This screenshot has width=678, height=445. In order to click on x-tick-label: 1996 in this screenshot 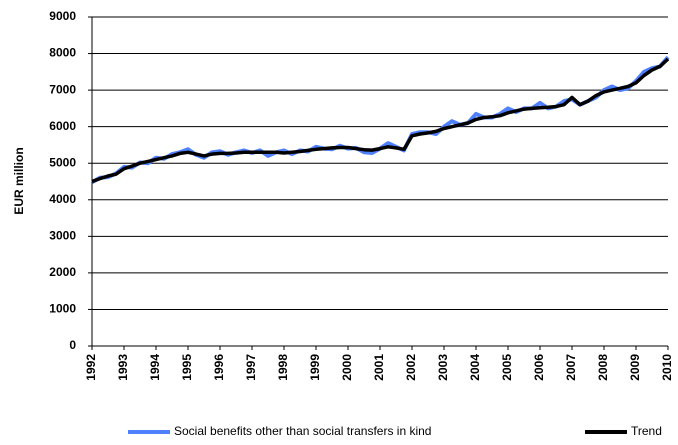, I will do `click(219, 367)`.